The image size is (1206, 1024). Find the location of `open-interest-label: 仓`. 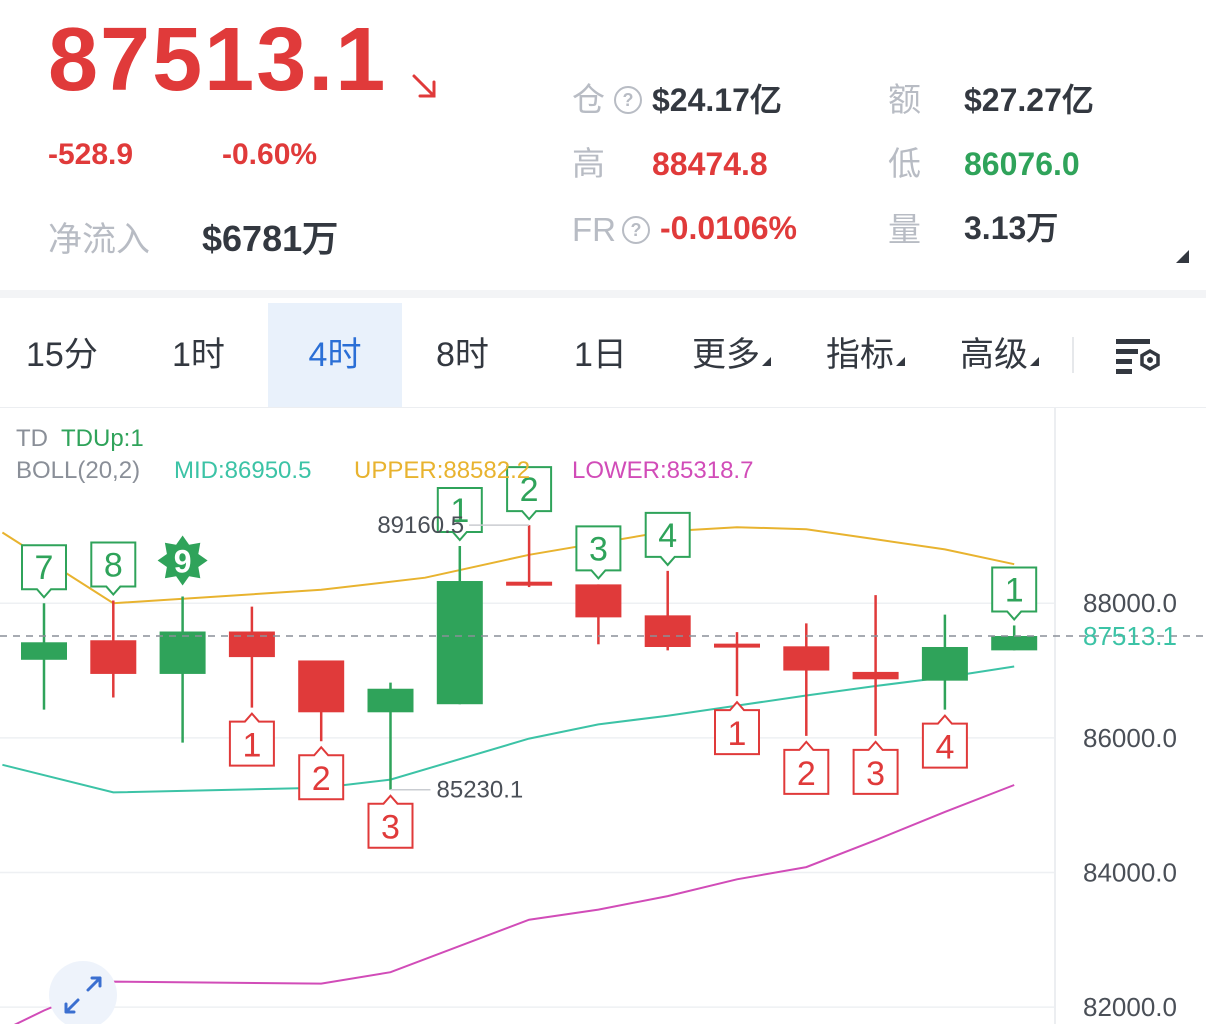

open-interest-label: 仓 is located at coordinates (588, 99).